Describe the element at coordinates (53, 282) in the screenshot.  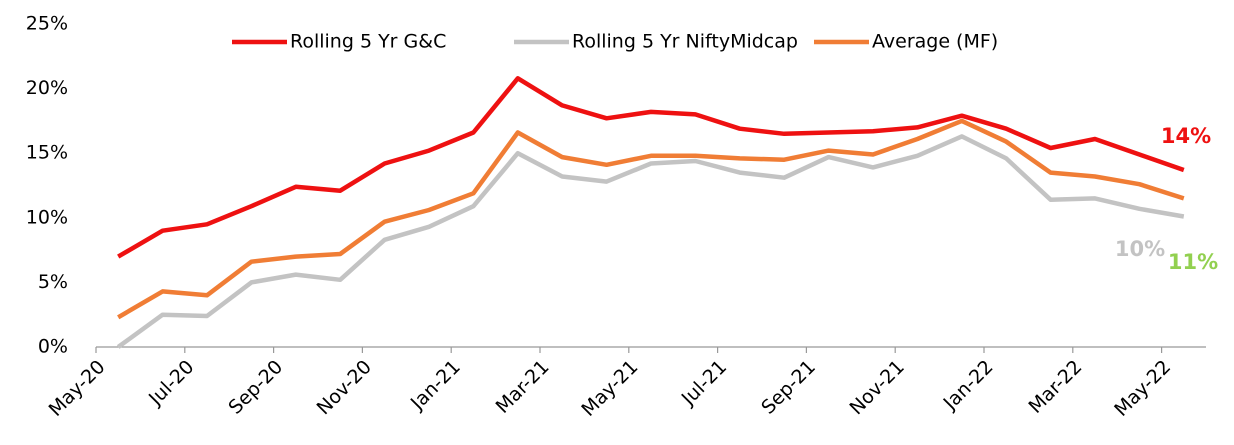
I see `y-tick-label: 5%` at that location.